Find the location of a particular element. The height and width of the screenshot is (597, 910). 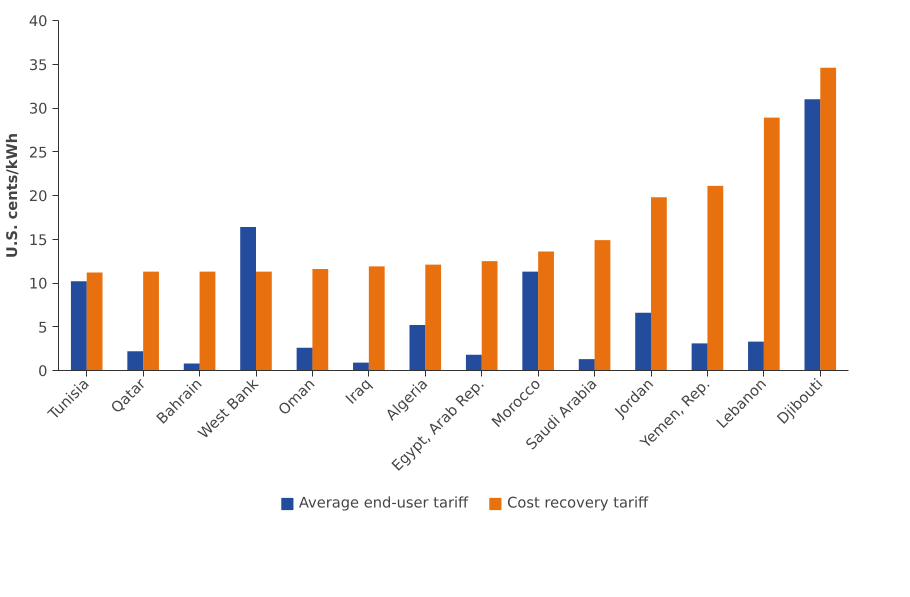

y-tick-label: 40 is located at coordinates (38, 21).